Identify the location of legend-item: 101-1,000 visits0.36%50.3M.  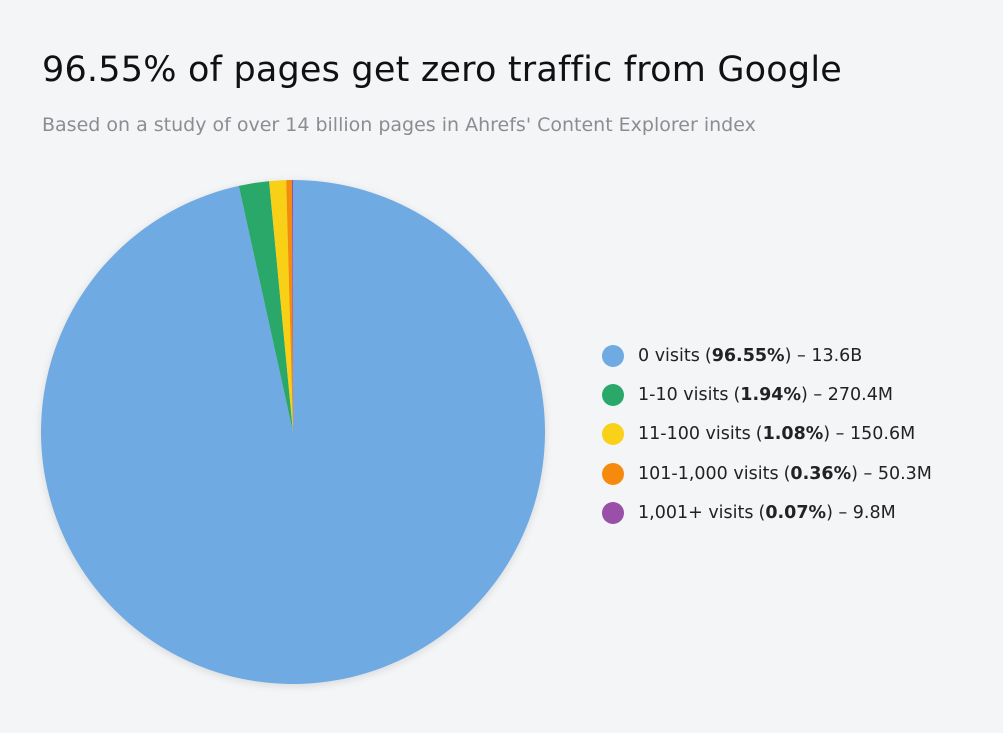
(767, 473).